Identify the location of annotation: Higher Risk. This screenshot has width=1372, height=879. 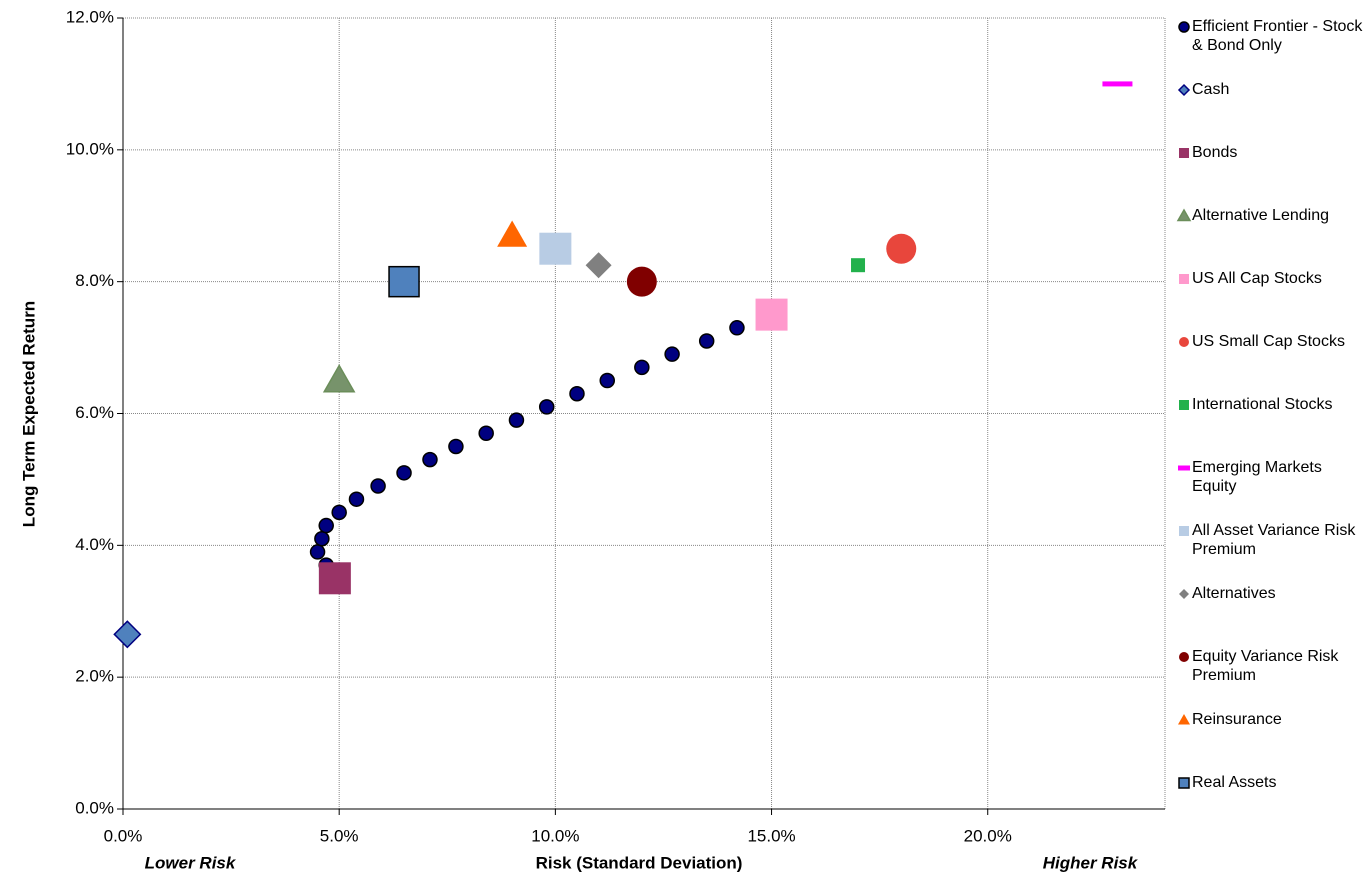
(1091, 862).